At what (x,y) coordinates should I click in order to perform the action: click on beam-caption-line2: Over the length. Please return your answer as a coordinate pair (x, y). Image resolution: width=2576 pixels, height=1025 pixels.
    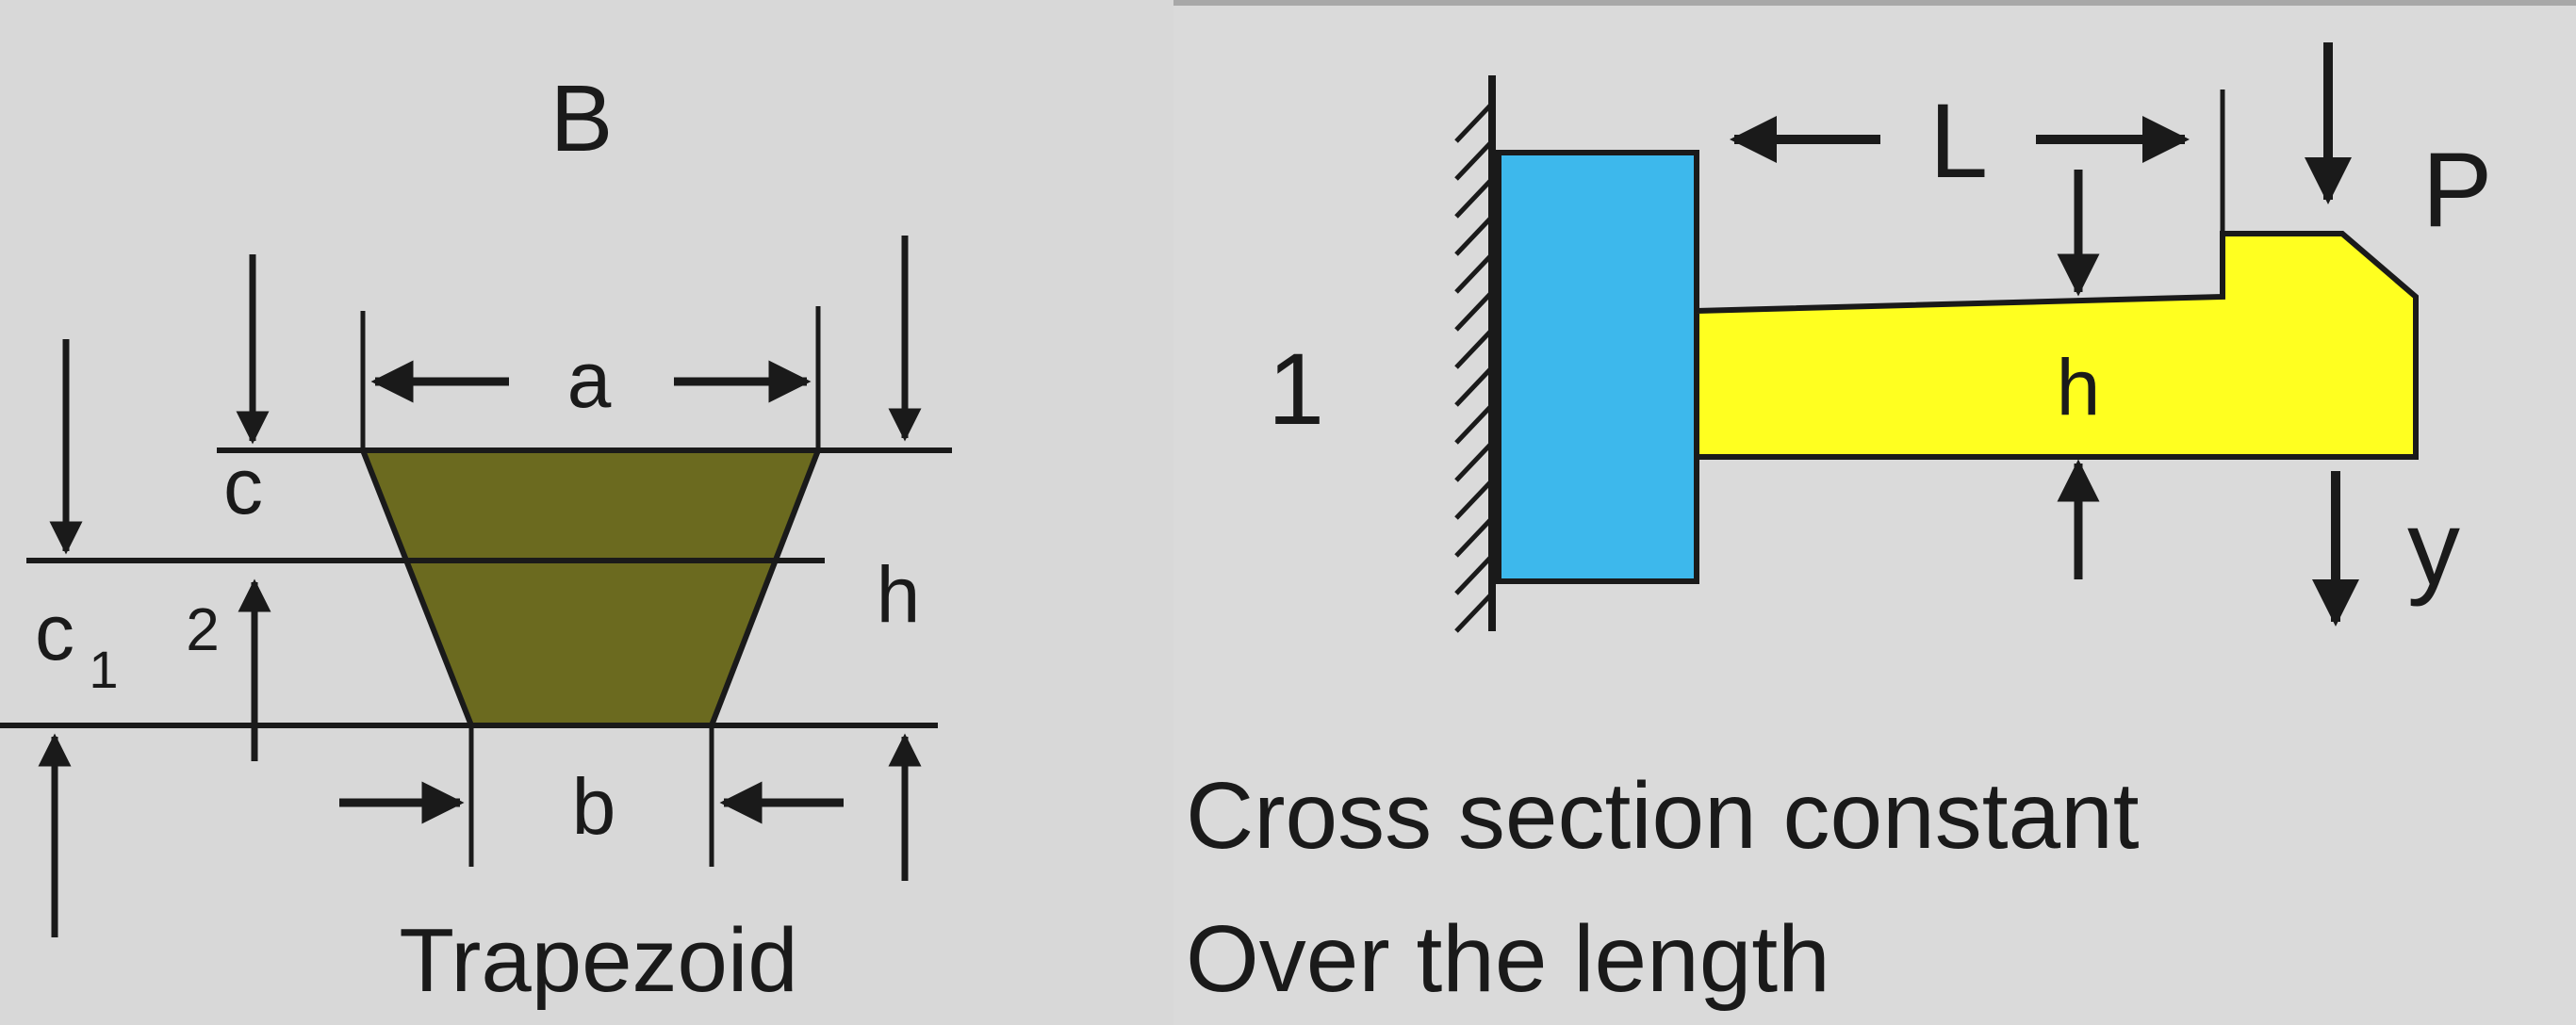
    Looking at the image, I should click on (1508, 959).